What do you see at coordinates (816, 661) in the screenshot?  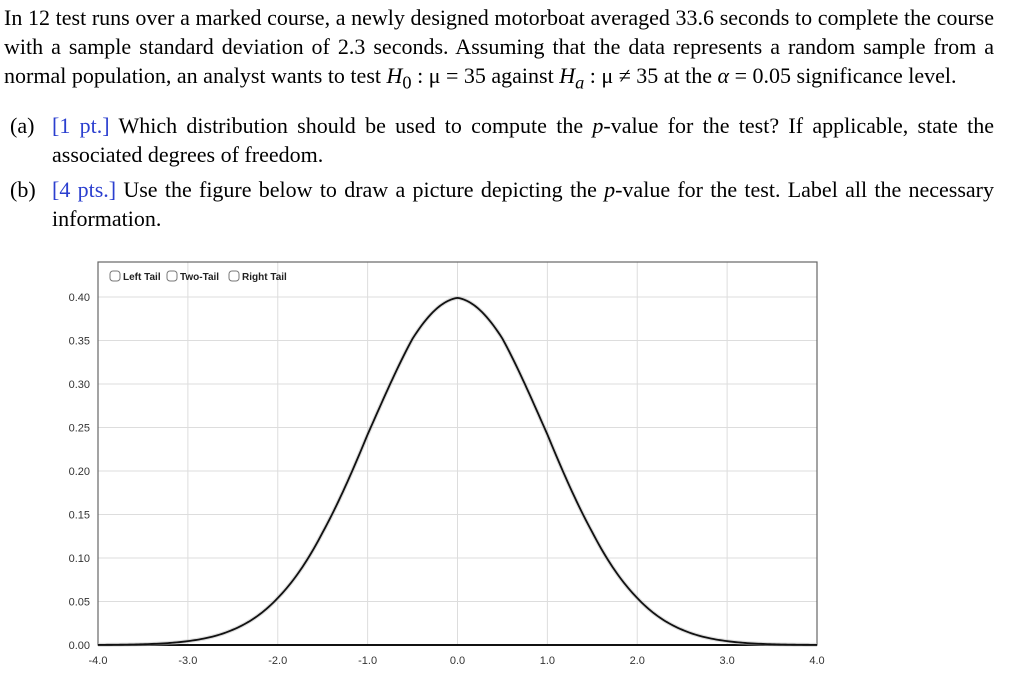 I see `x-tick-label: 4.0` at bounding box center [816, 661].